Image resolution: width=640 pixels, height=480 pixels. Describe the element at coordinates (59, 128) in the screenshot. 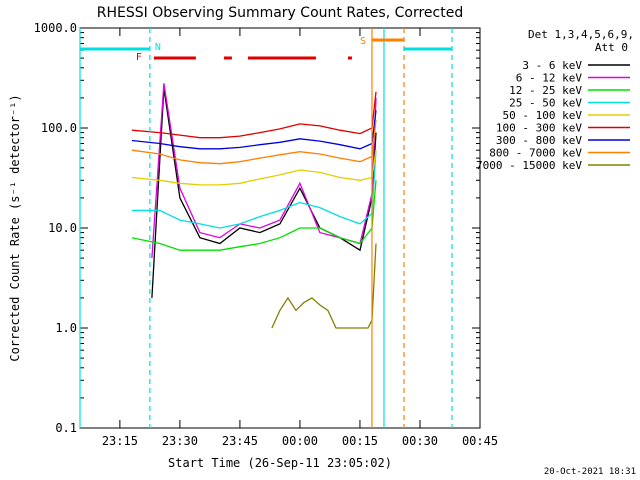

I see `y-tick-label: 100.0` at that location.